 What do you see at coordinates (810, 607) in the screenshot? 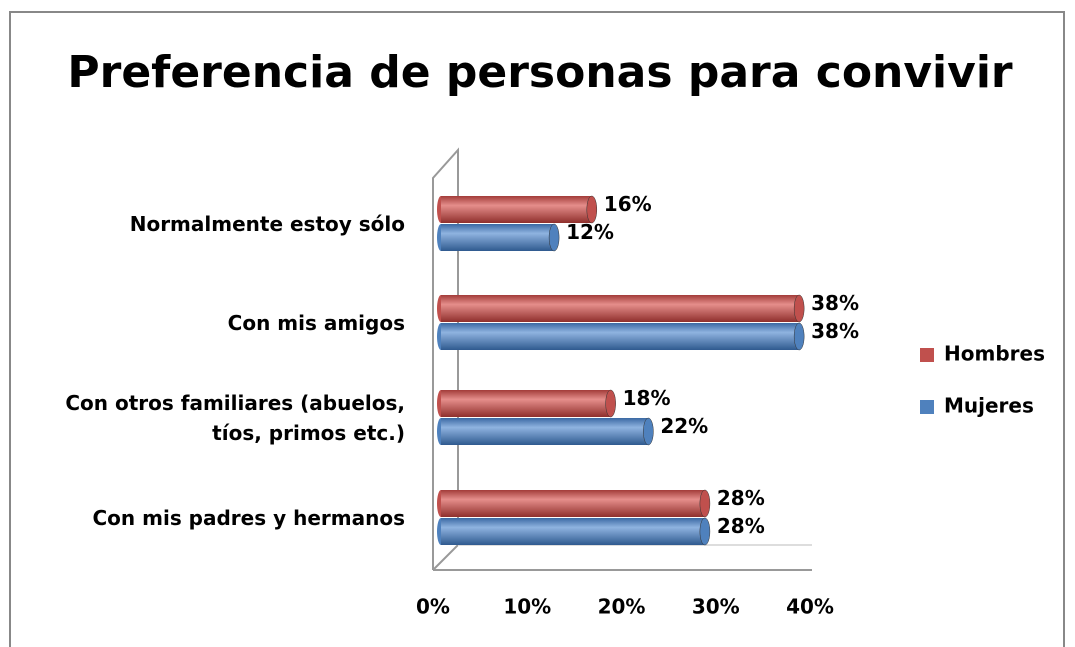
I see `x-tick-label: 40%` at bounding box center [810, 607].